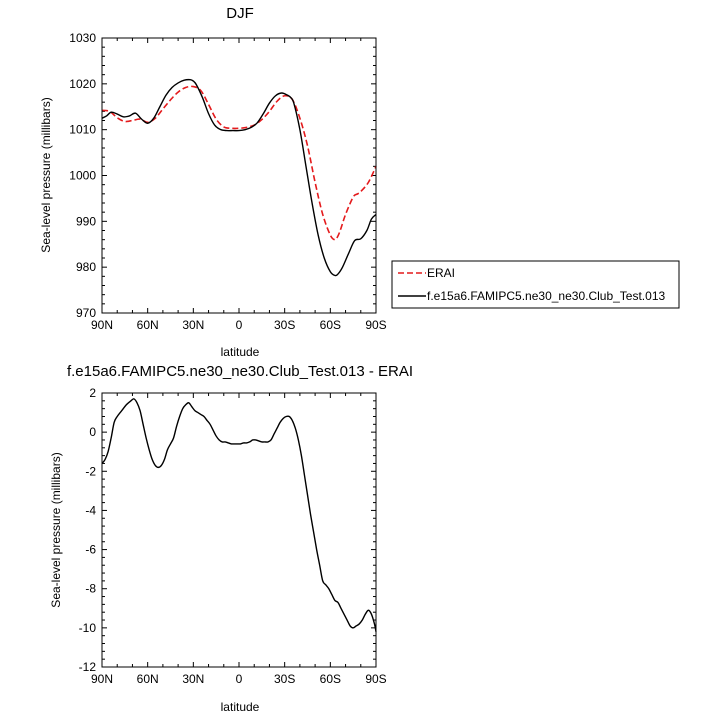 The width and height of the screenshot is (720, 720). Describe the element at coordinates (90, 471) in the screenshot. I see `y-tick-label: -2` at that location.